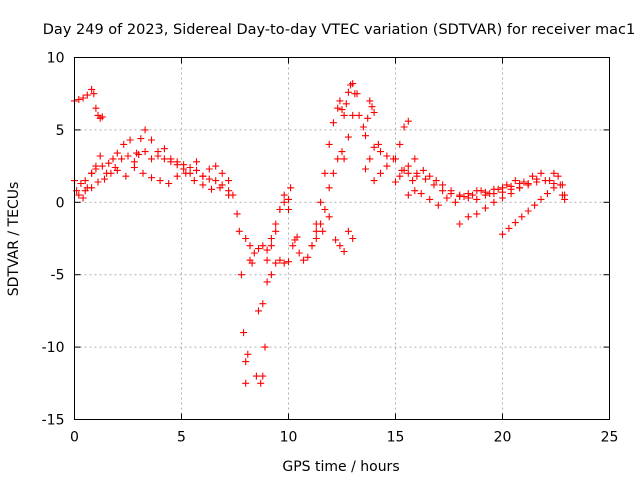 The height and width of the screenshot is (480, 640). What do you see at coordinates (181, 438) in the screenshot?
I see `x-tick-label: 5` at bounding box center [181, 438].